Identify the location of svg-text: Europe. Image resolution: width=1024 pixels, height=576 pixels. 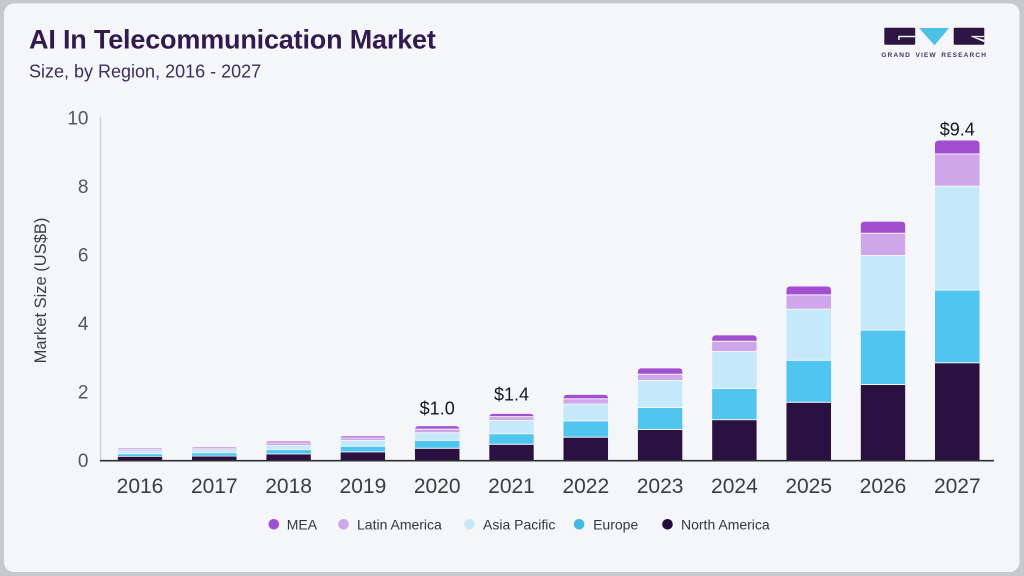
(615, 524).